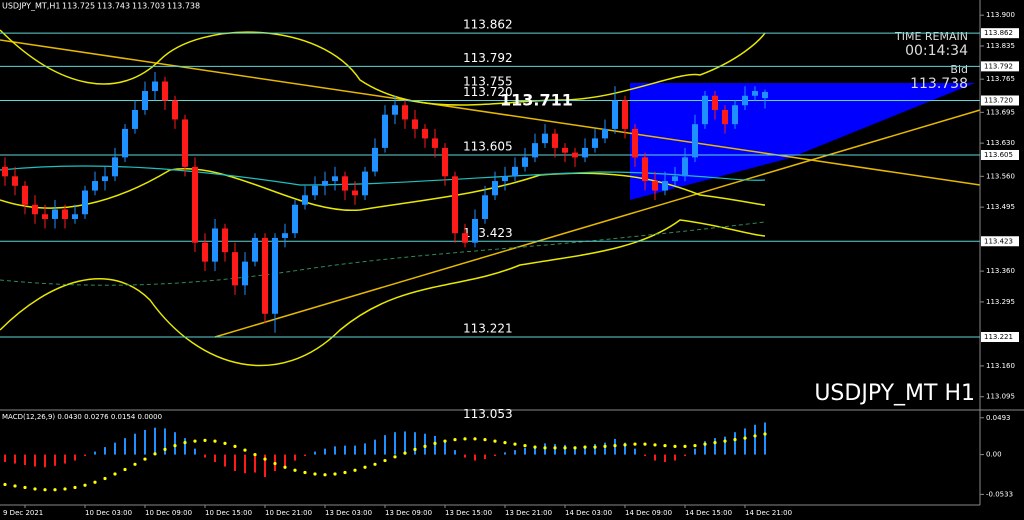 The width and height of the screenshot is (1024, 520). What do you see at coordinates (1000, 46) in the screenshot?
I see `y-tick-label: 113.835` at bounding box center [1000, 46].